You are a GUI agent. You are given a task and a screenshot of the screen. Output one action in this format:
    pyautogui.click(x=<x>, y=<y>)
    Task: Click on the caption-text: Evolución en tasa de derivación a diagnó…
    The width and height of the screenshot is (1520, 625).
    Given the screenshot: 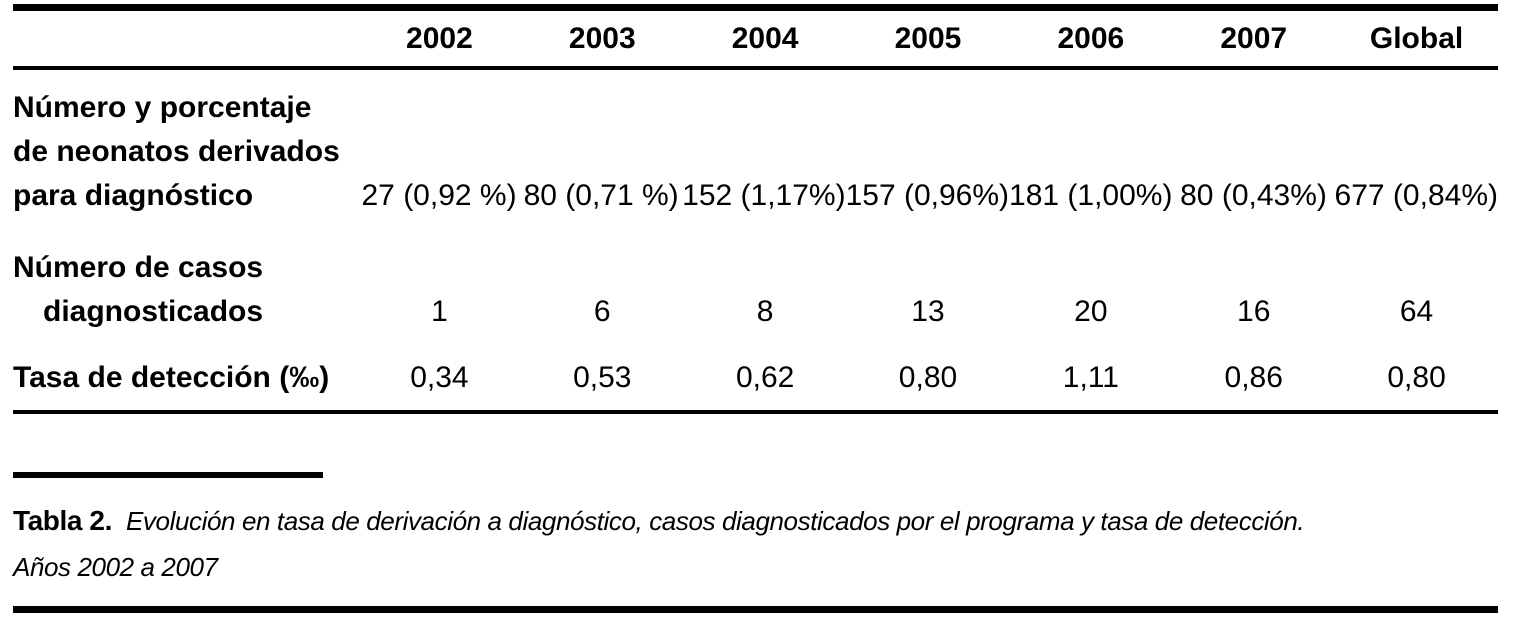 What is the action you would take?
    pyautogui.click(x=715, y=521)
    